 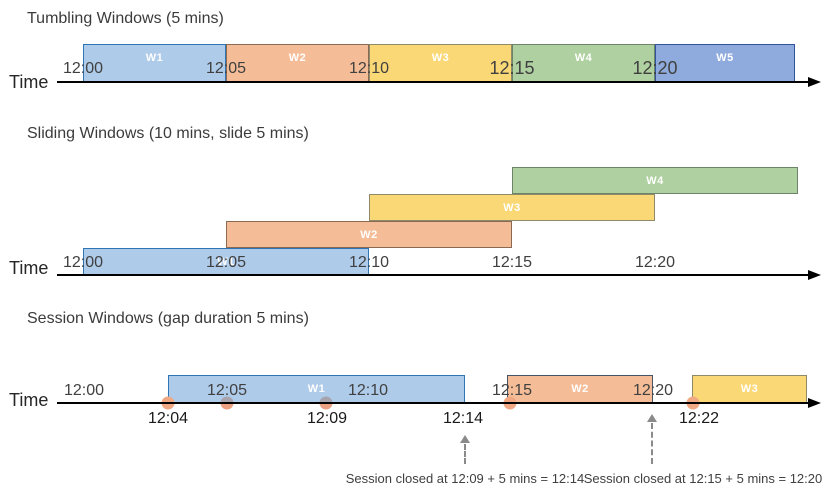 What do you see at coordinates (327, 418) in the screenshot?
I see `event-time-label: 12:09` at bounding box center [327, 418].